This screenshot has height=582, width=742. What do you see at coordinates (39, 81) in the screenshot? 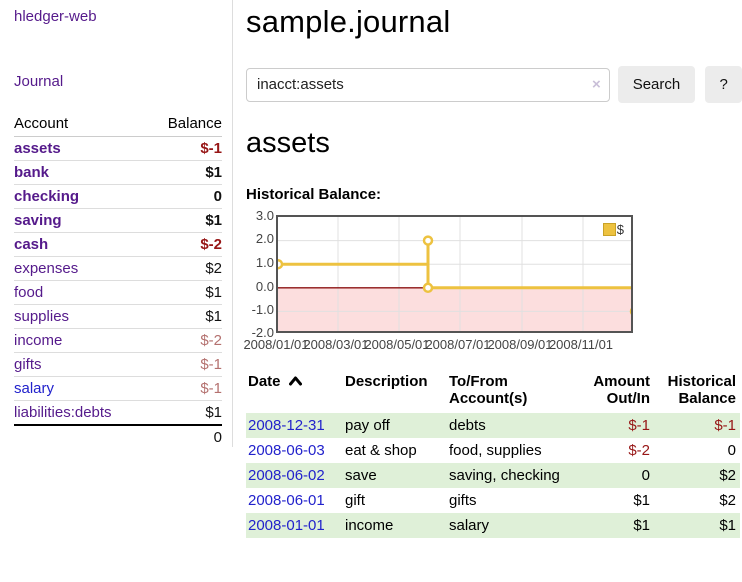
I see `sidebar-item-journal: Journal` at bounding box center [39, 81].